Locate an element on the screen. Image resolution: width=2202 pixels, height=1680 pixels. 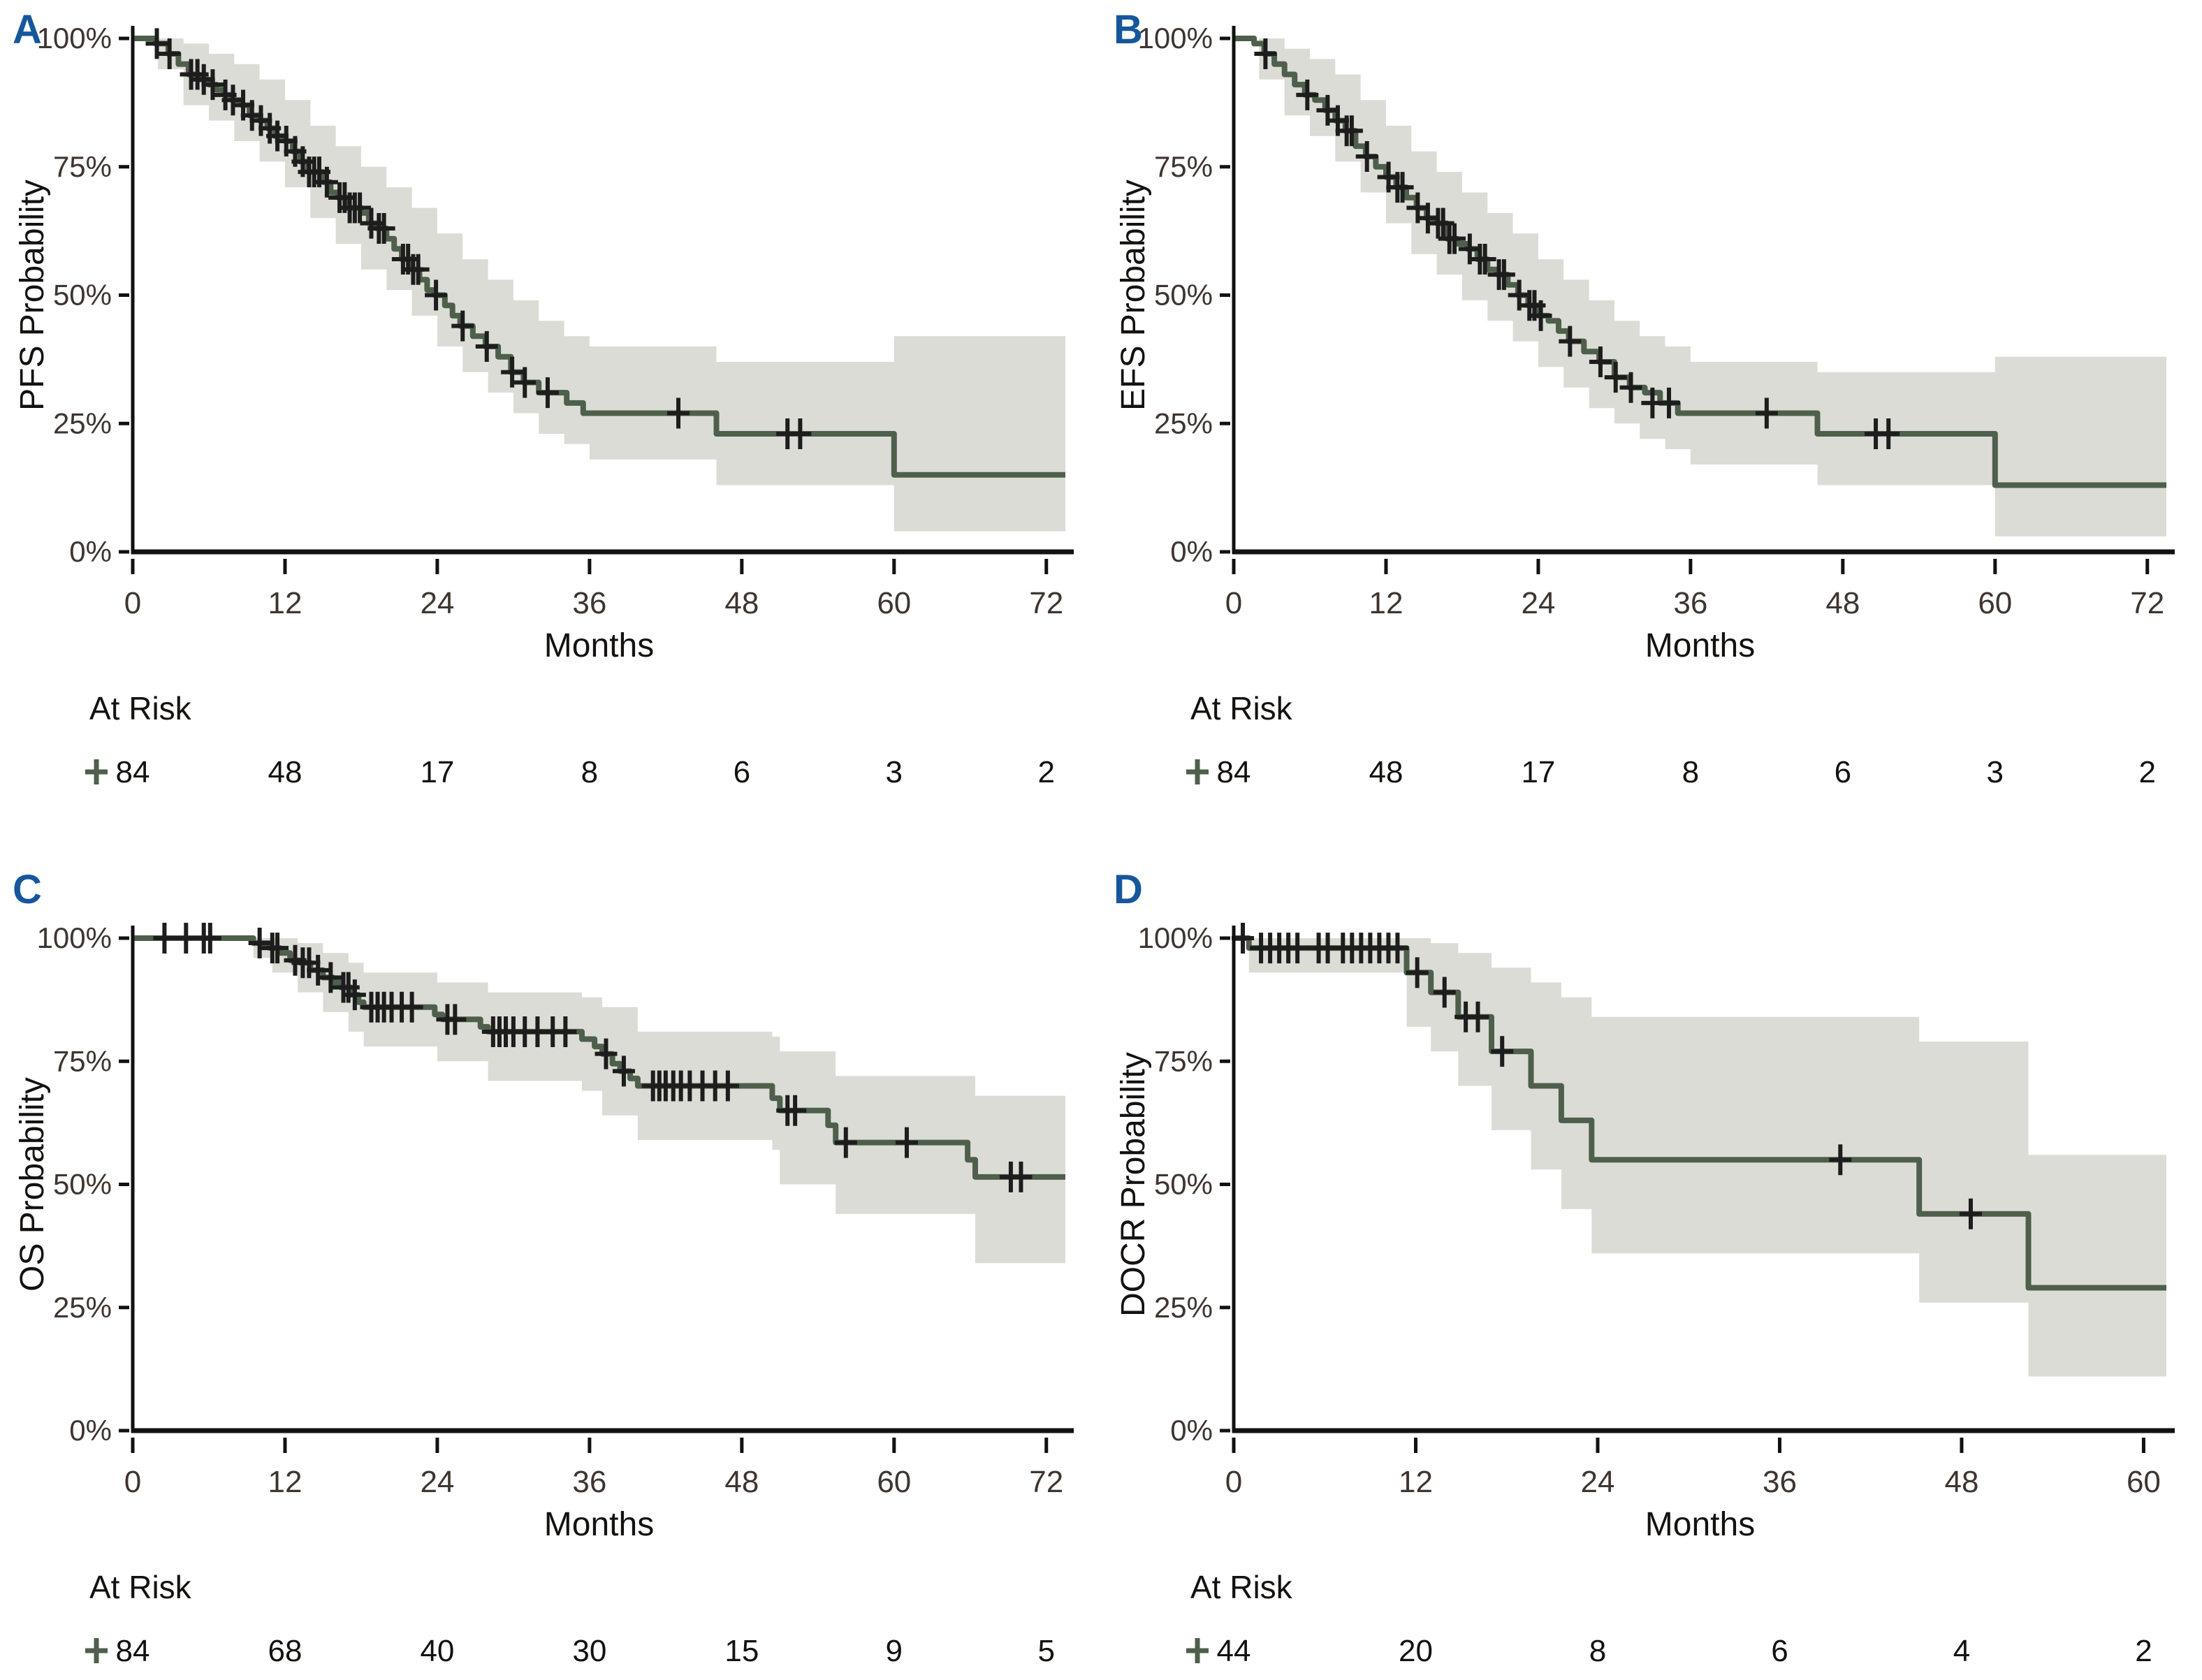
panel-letter: A is located at coordinates (28, 29).